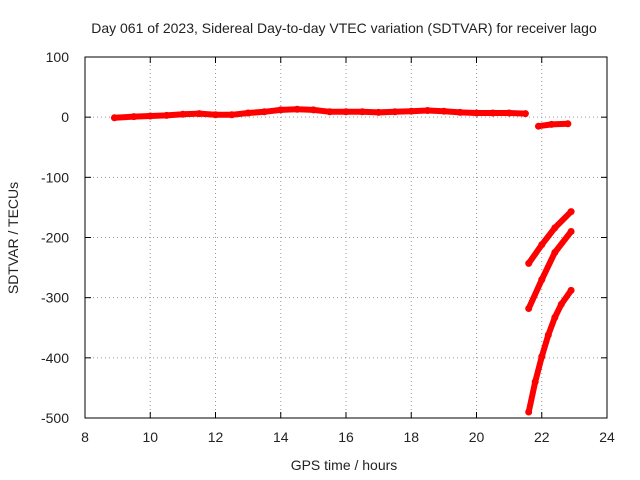 Image resolution: width=640 pixels, height=480 pixels. What do you see at coordinates (281, 437) in the screenshot?
I see `x-tick-label: 14` at bounding box center [281, 437].